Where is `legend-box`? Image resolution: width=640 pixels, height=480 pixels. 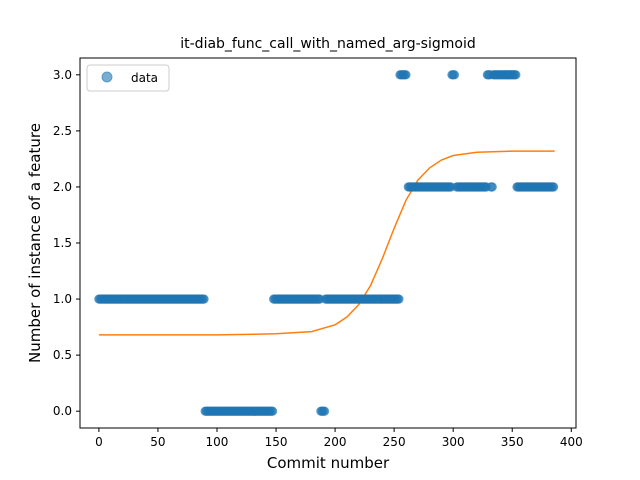 legend-box is located at coordinates (128, 78).